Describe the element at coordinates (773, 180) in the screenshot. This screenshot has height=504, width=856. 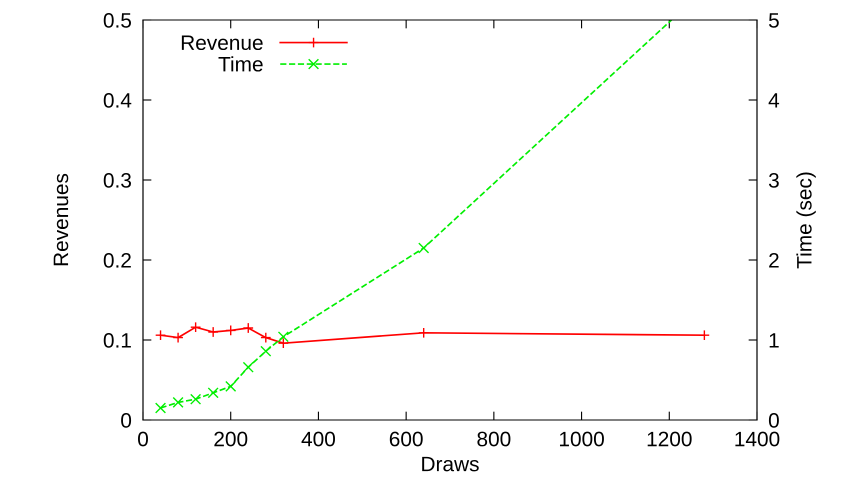
I see `y2-tick-label: 3` at that location.